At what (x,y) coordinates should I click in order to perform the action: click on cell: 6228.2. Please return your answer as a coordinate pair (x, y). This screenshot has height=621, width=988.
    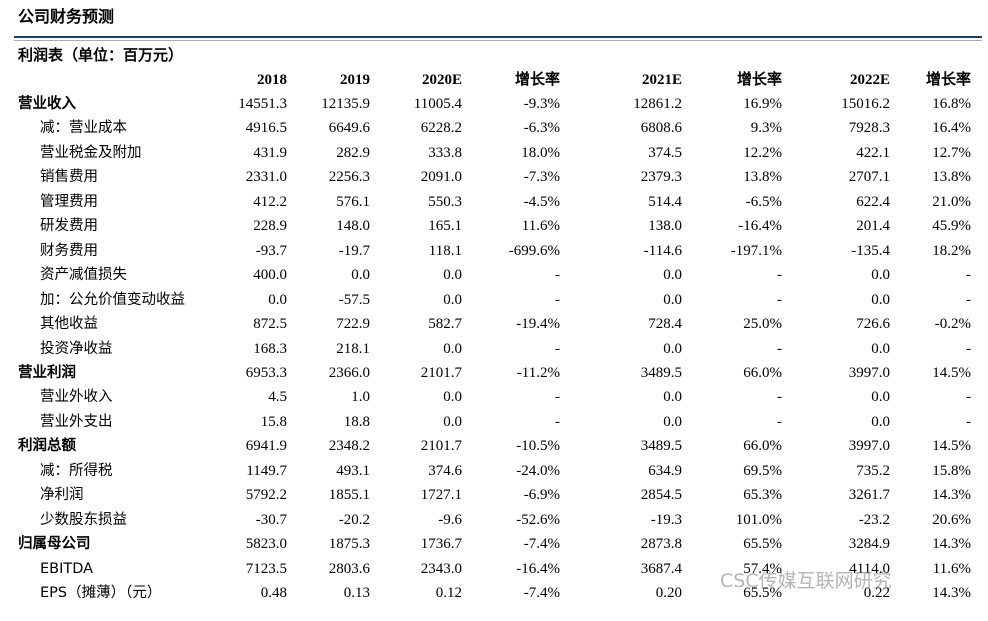
    Looking at the image, I should click on (441, 128).